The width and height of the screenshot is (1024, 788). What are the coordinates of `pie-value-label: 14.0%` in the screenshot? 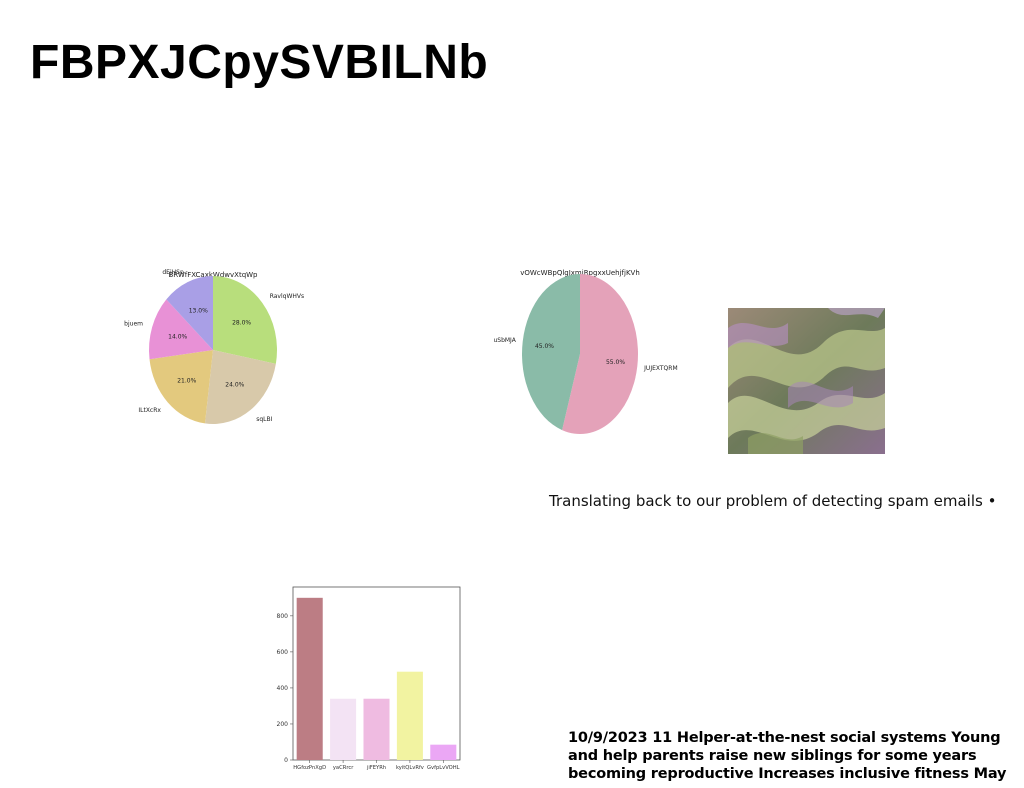 It's located at (177, 337).